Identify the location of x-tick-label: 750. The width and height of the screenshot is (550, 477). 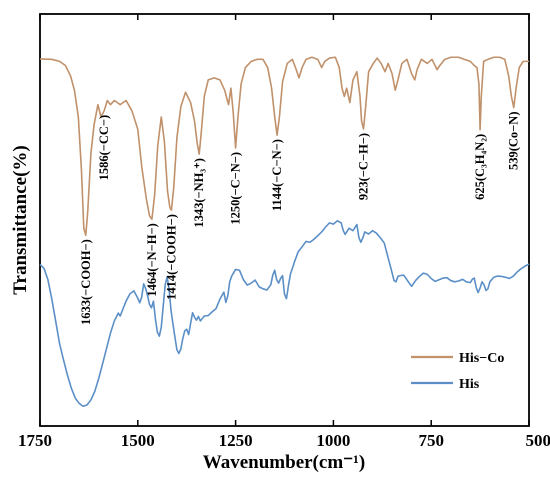
(431, 440).